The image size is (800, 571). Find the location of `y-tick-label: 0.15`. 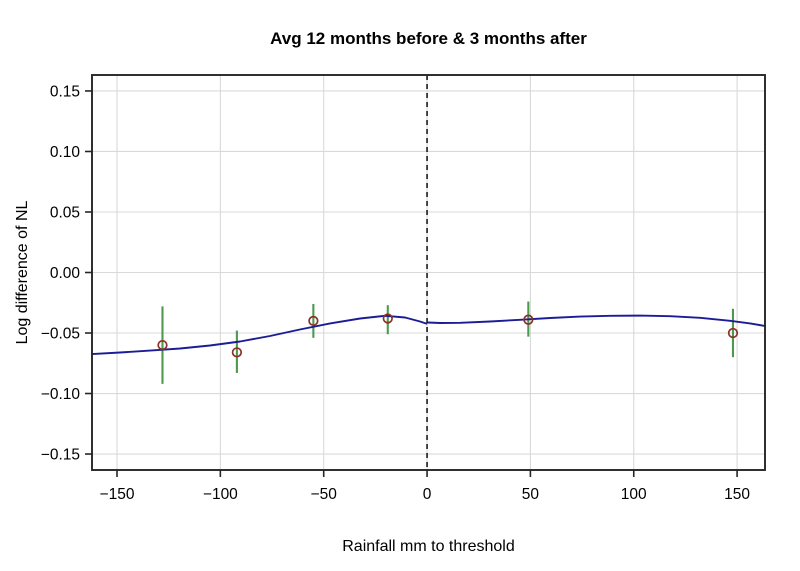

y-tick-label: 0.15 is located at coordinates (65, 91).